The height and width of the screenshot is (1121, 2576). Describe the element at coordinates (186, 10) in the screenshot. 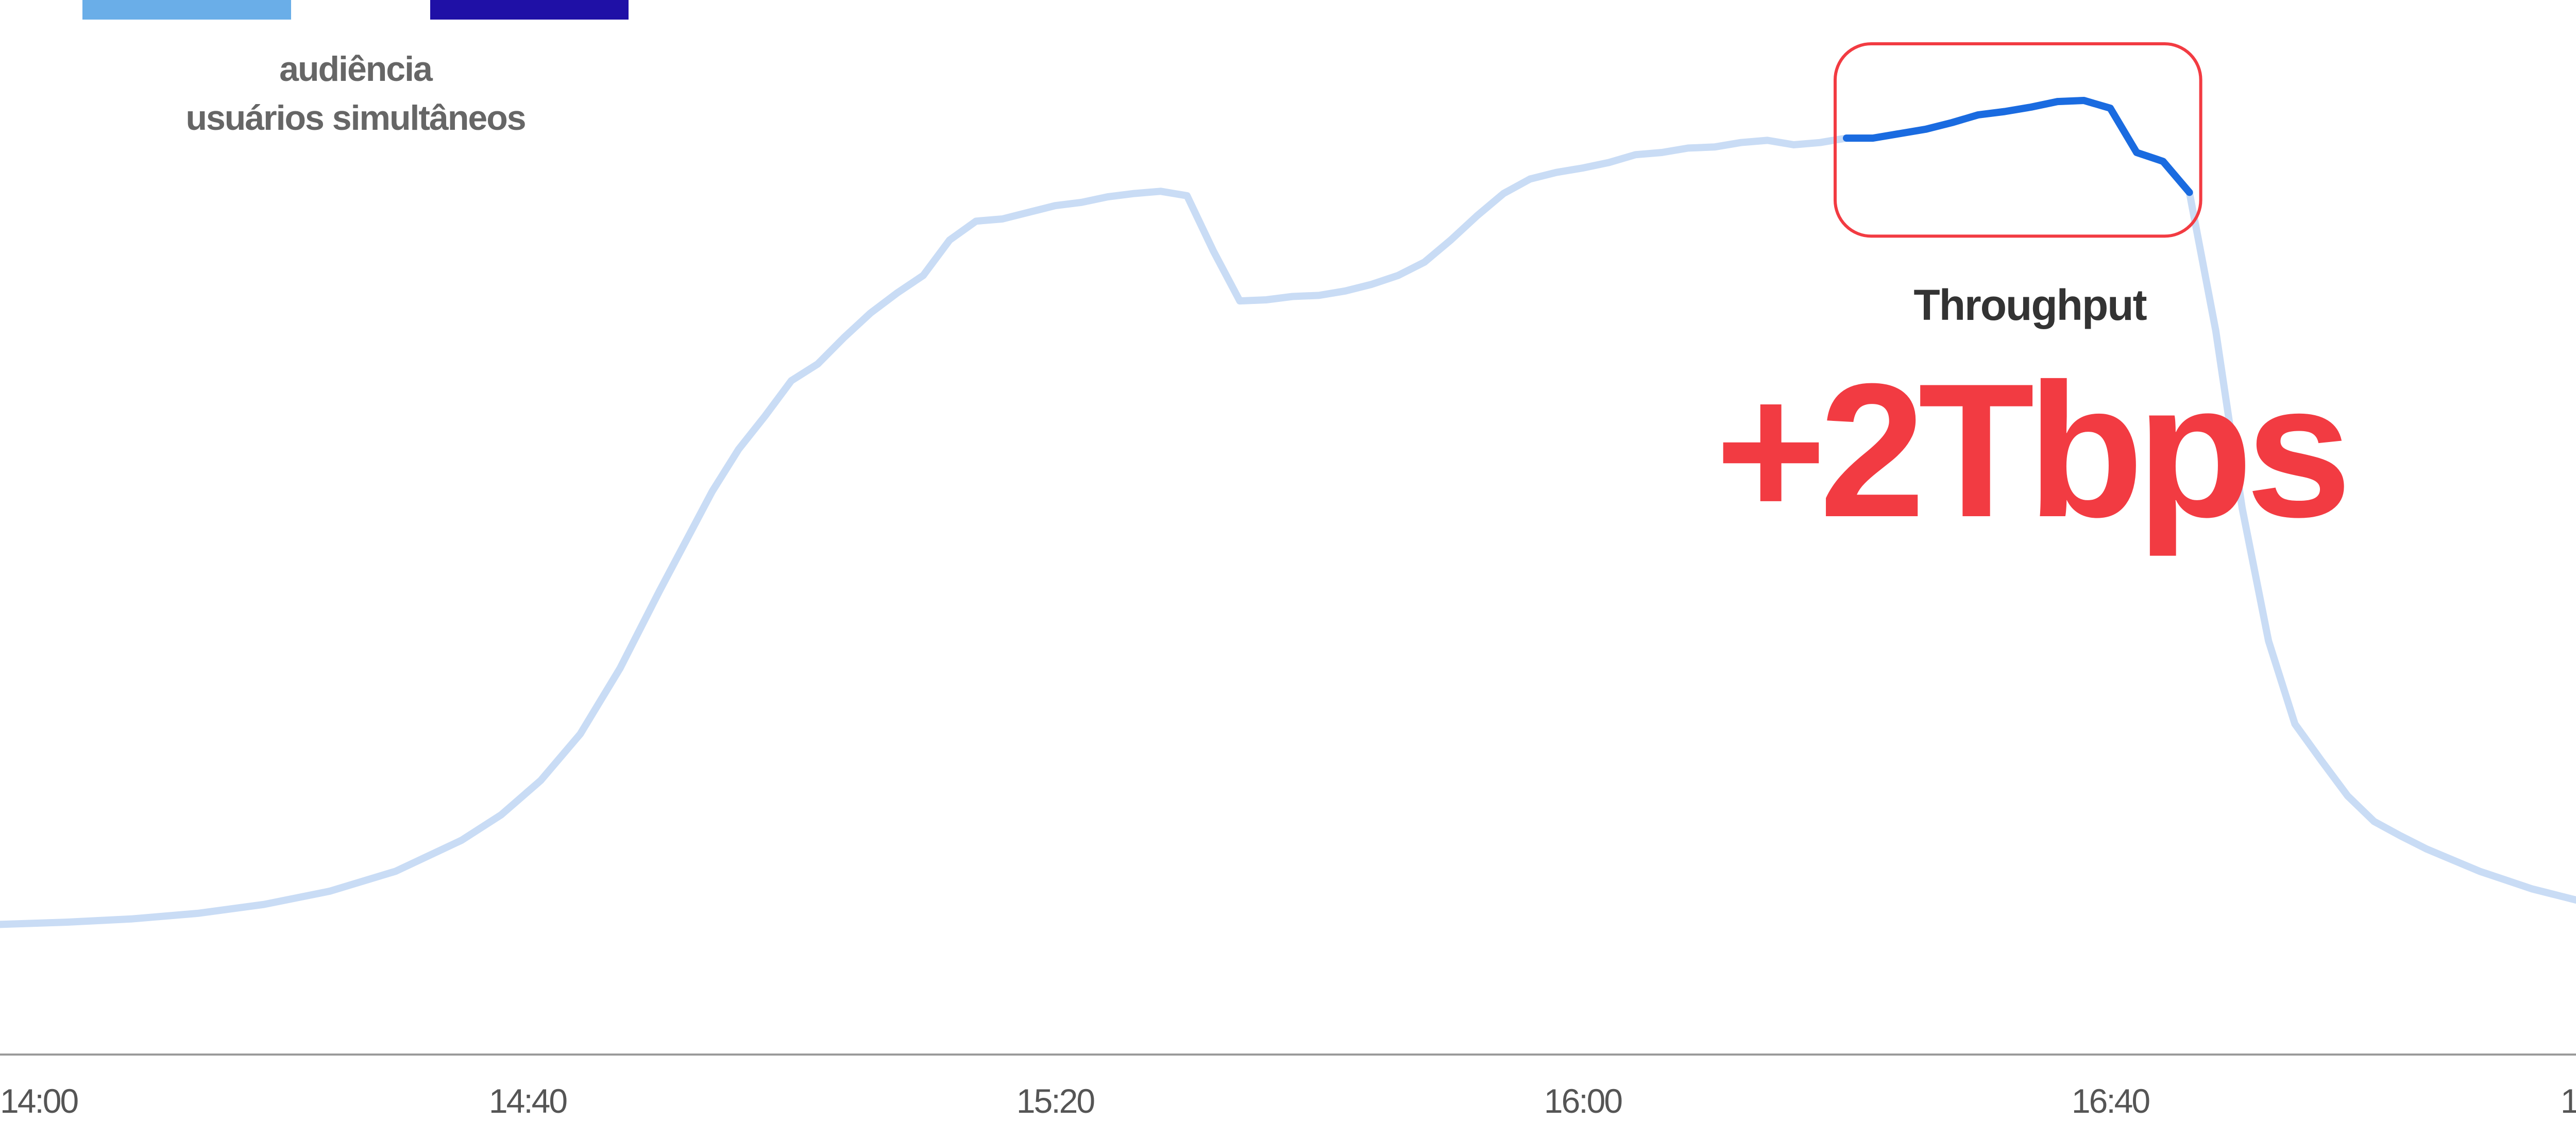

I see `legend-swatch-audiencia` at that location.